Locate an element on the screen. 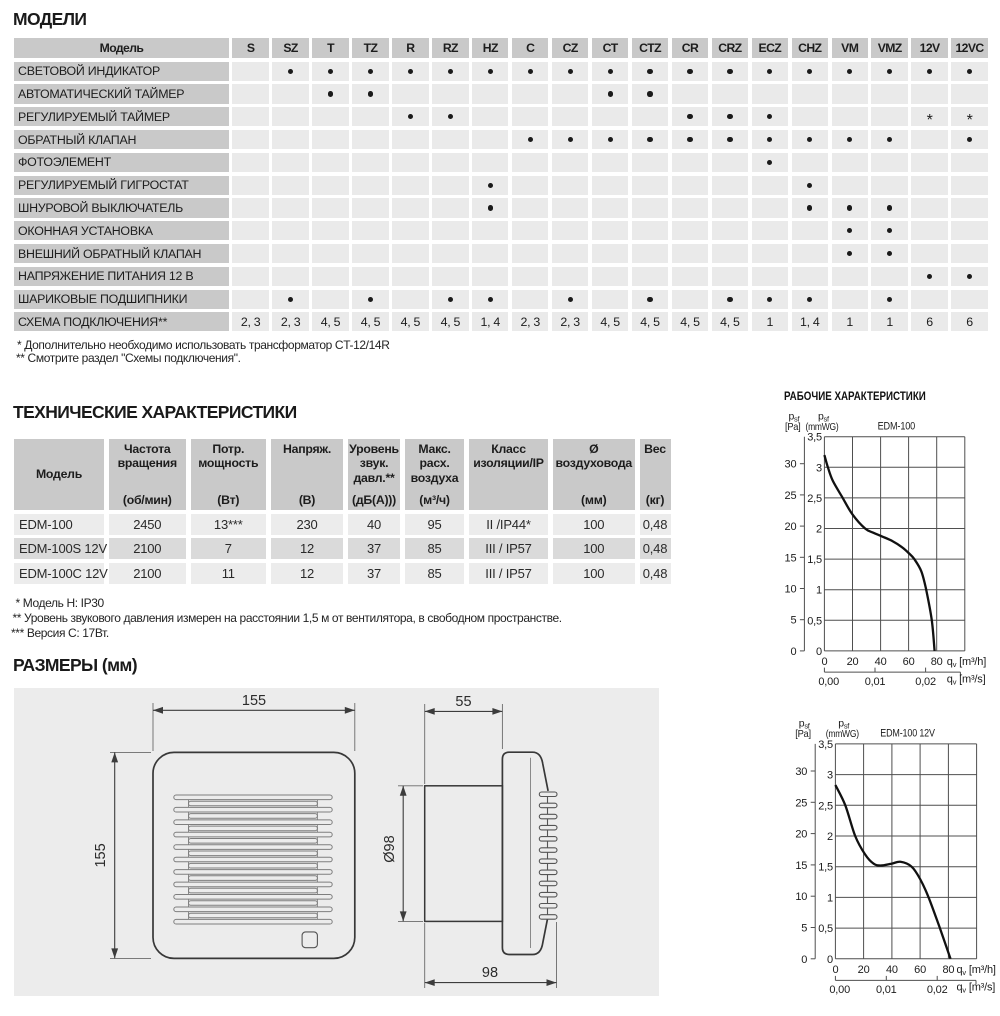 The width and height of the screenshot is (1000, 1016). svg-text: 98 is located at coordinates (490, 973).